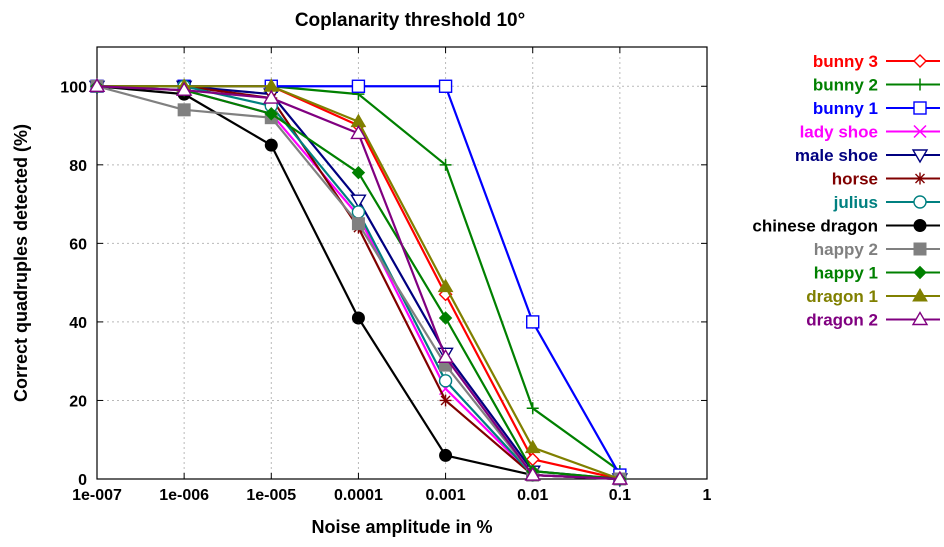  I want to click on legend-entry: dragon 2, so click(873, 320).